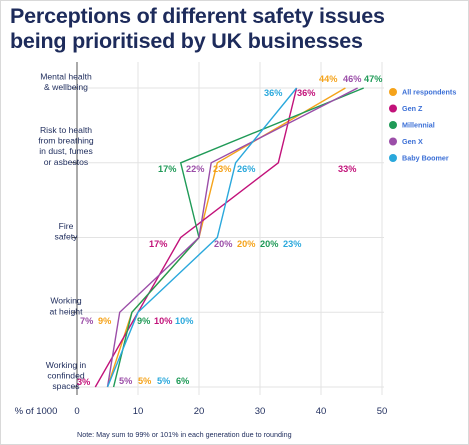 The image size is (469, 445). What do you see at coordinates (65, 375) in the screenshot?
I see `category-label: confinded` at bounding box center [65, 375].